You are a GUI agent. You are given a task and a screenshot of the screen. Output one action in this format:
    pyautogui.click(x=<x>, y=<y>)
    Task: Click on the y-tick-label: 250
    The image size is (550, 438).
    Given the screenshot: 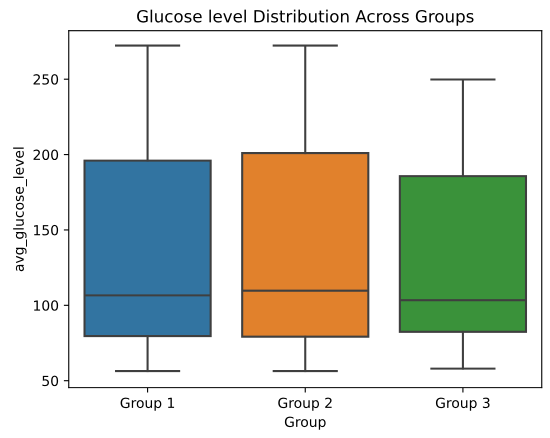 What is the action you would take?
    pyautogui.click(x=46, y=79)
    